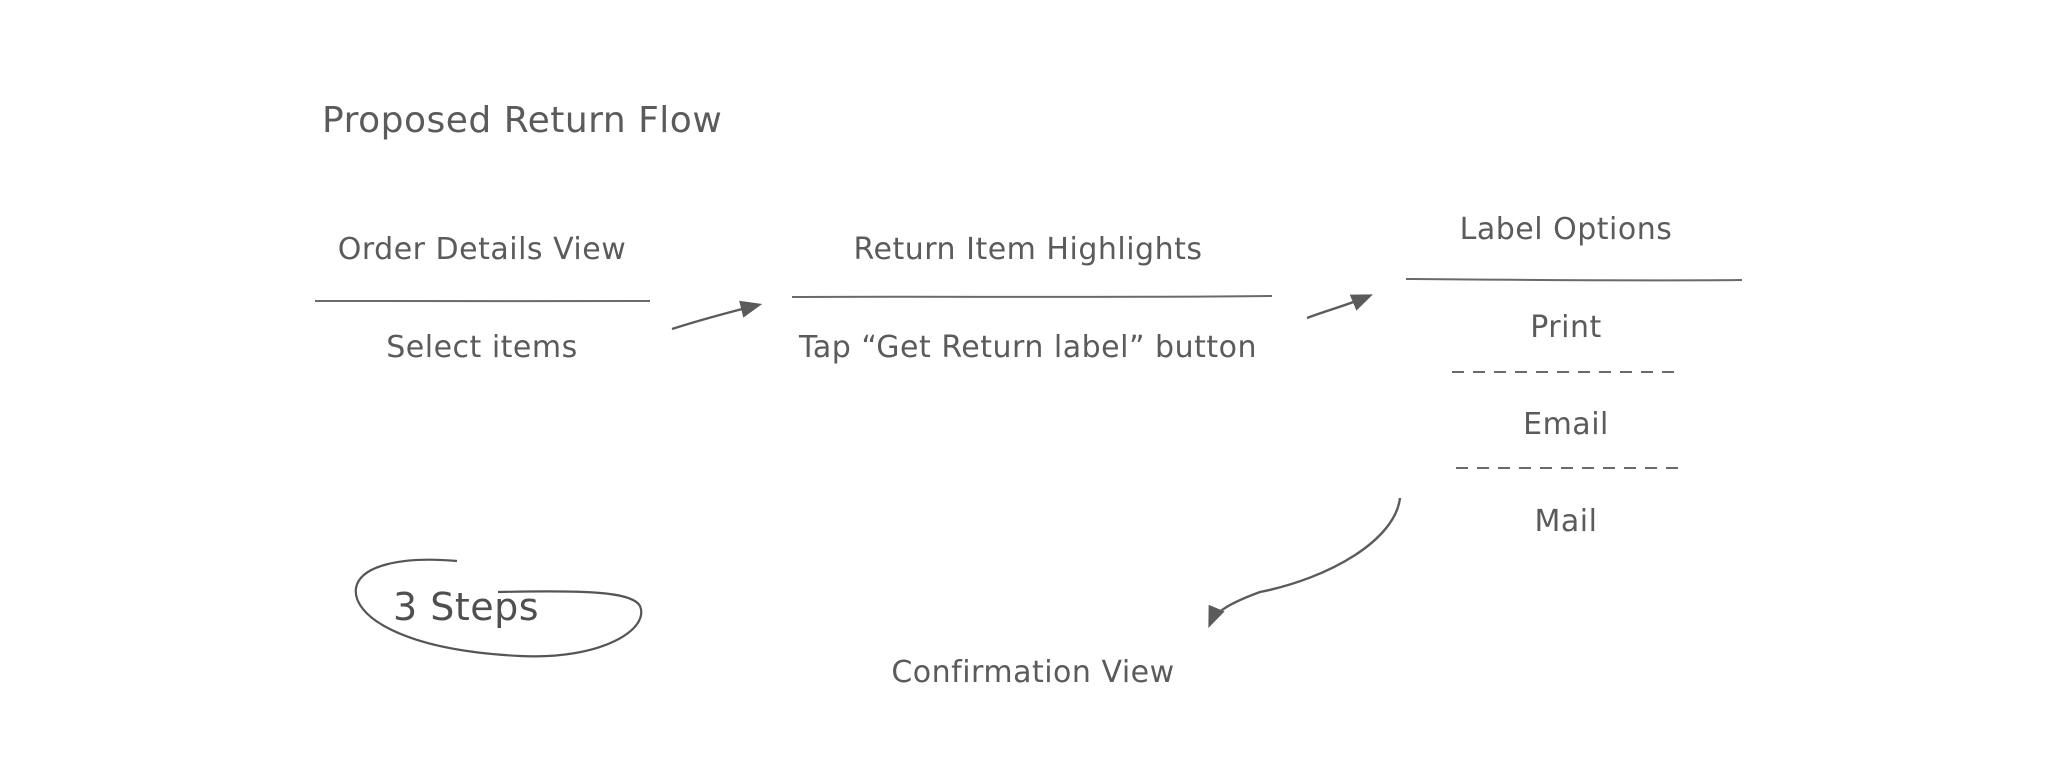 This screenshot has height=784, width=2048. What do you see at coordinates (522, 120) in the screenshot?
I see `diagram-title: Proposed Return Flow` at bounding box center [522, 120].